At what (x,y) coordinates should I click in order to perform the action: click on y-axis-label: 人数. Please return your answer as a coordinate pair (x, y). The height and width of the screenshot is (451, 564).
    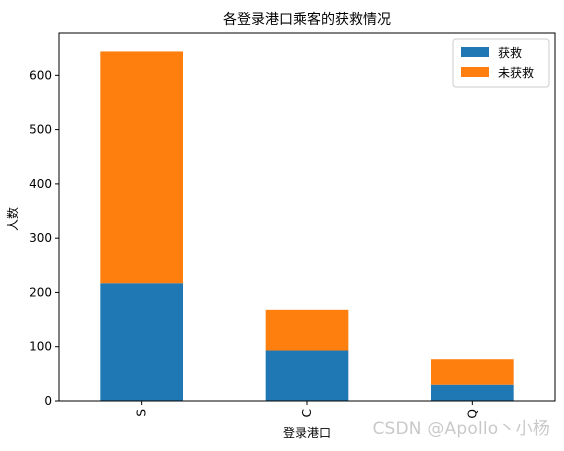
    Looking at the image, I should click on (12, 219).